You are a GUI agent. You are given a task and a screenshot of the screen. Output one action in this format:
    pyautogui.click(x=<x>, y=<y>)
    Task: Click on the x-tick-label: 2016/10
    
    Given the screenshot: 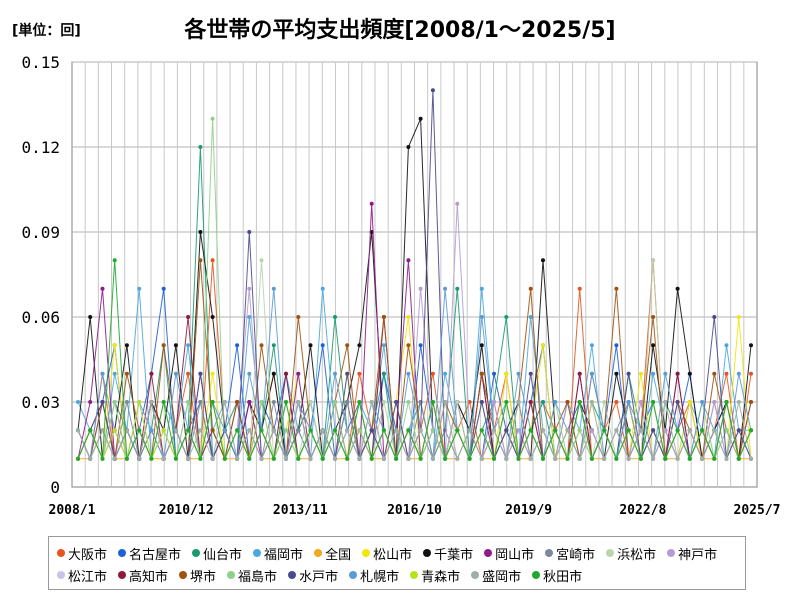 What is the action you would take?
    pyautogui.click(x=414, y=510)
    